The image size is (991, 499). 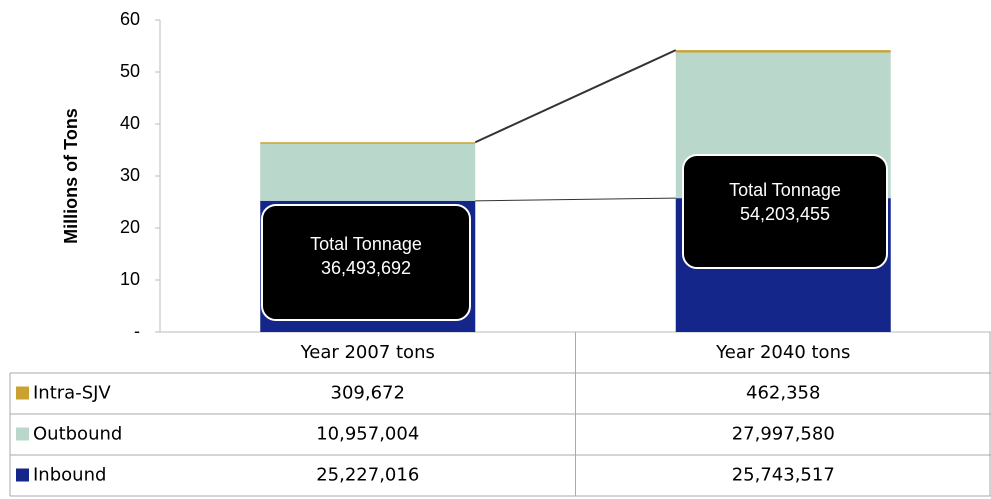 I want to click on legend-label: Outbound, so click(x=77, y=434).